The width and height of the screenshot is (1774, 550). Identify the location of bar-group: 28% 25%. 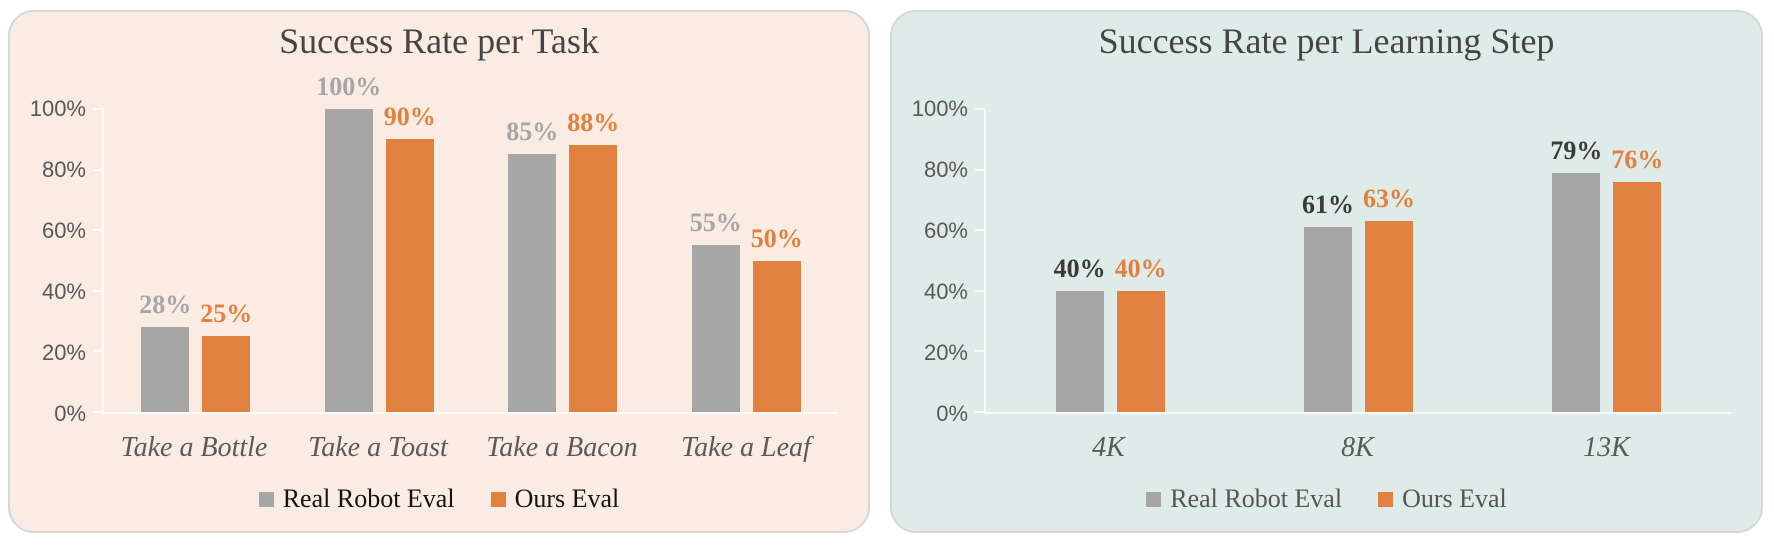
(196, 260).